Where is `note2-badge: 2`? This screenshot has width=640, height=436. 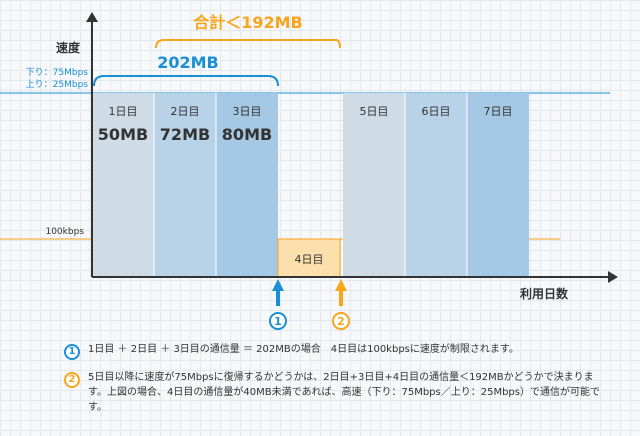 note2-badge: 2 is located at coordinates (72, 380).